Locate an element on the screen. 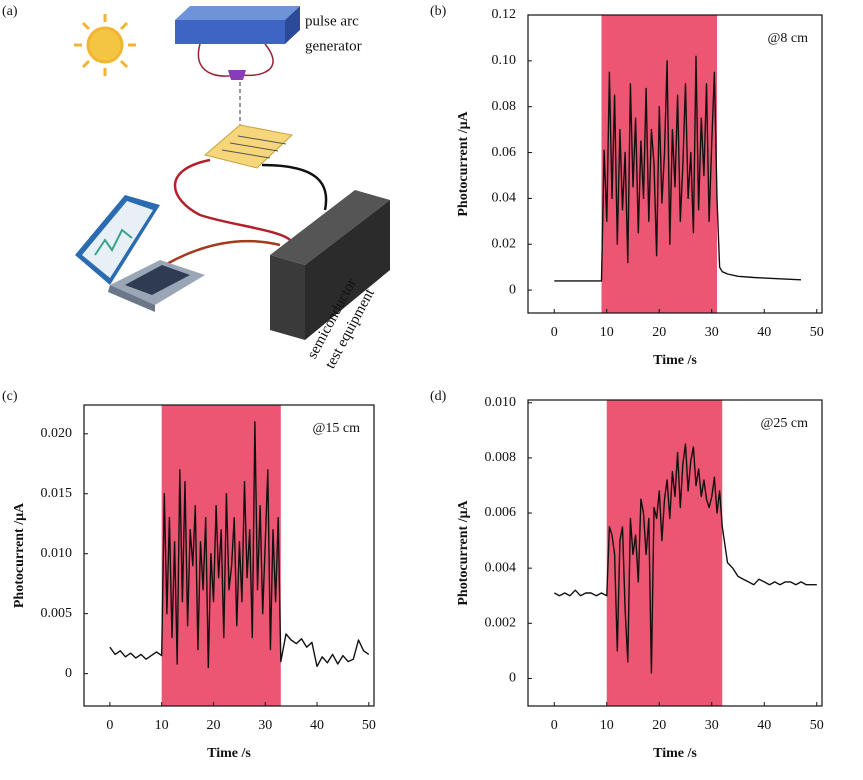  y-tick-label: 0.005 is located at coordinates (57, 613).